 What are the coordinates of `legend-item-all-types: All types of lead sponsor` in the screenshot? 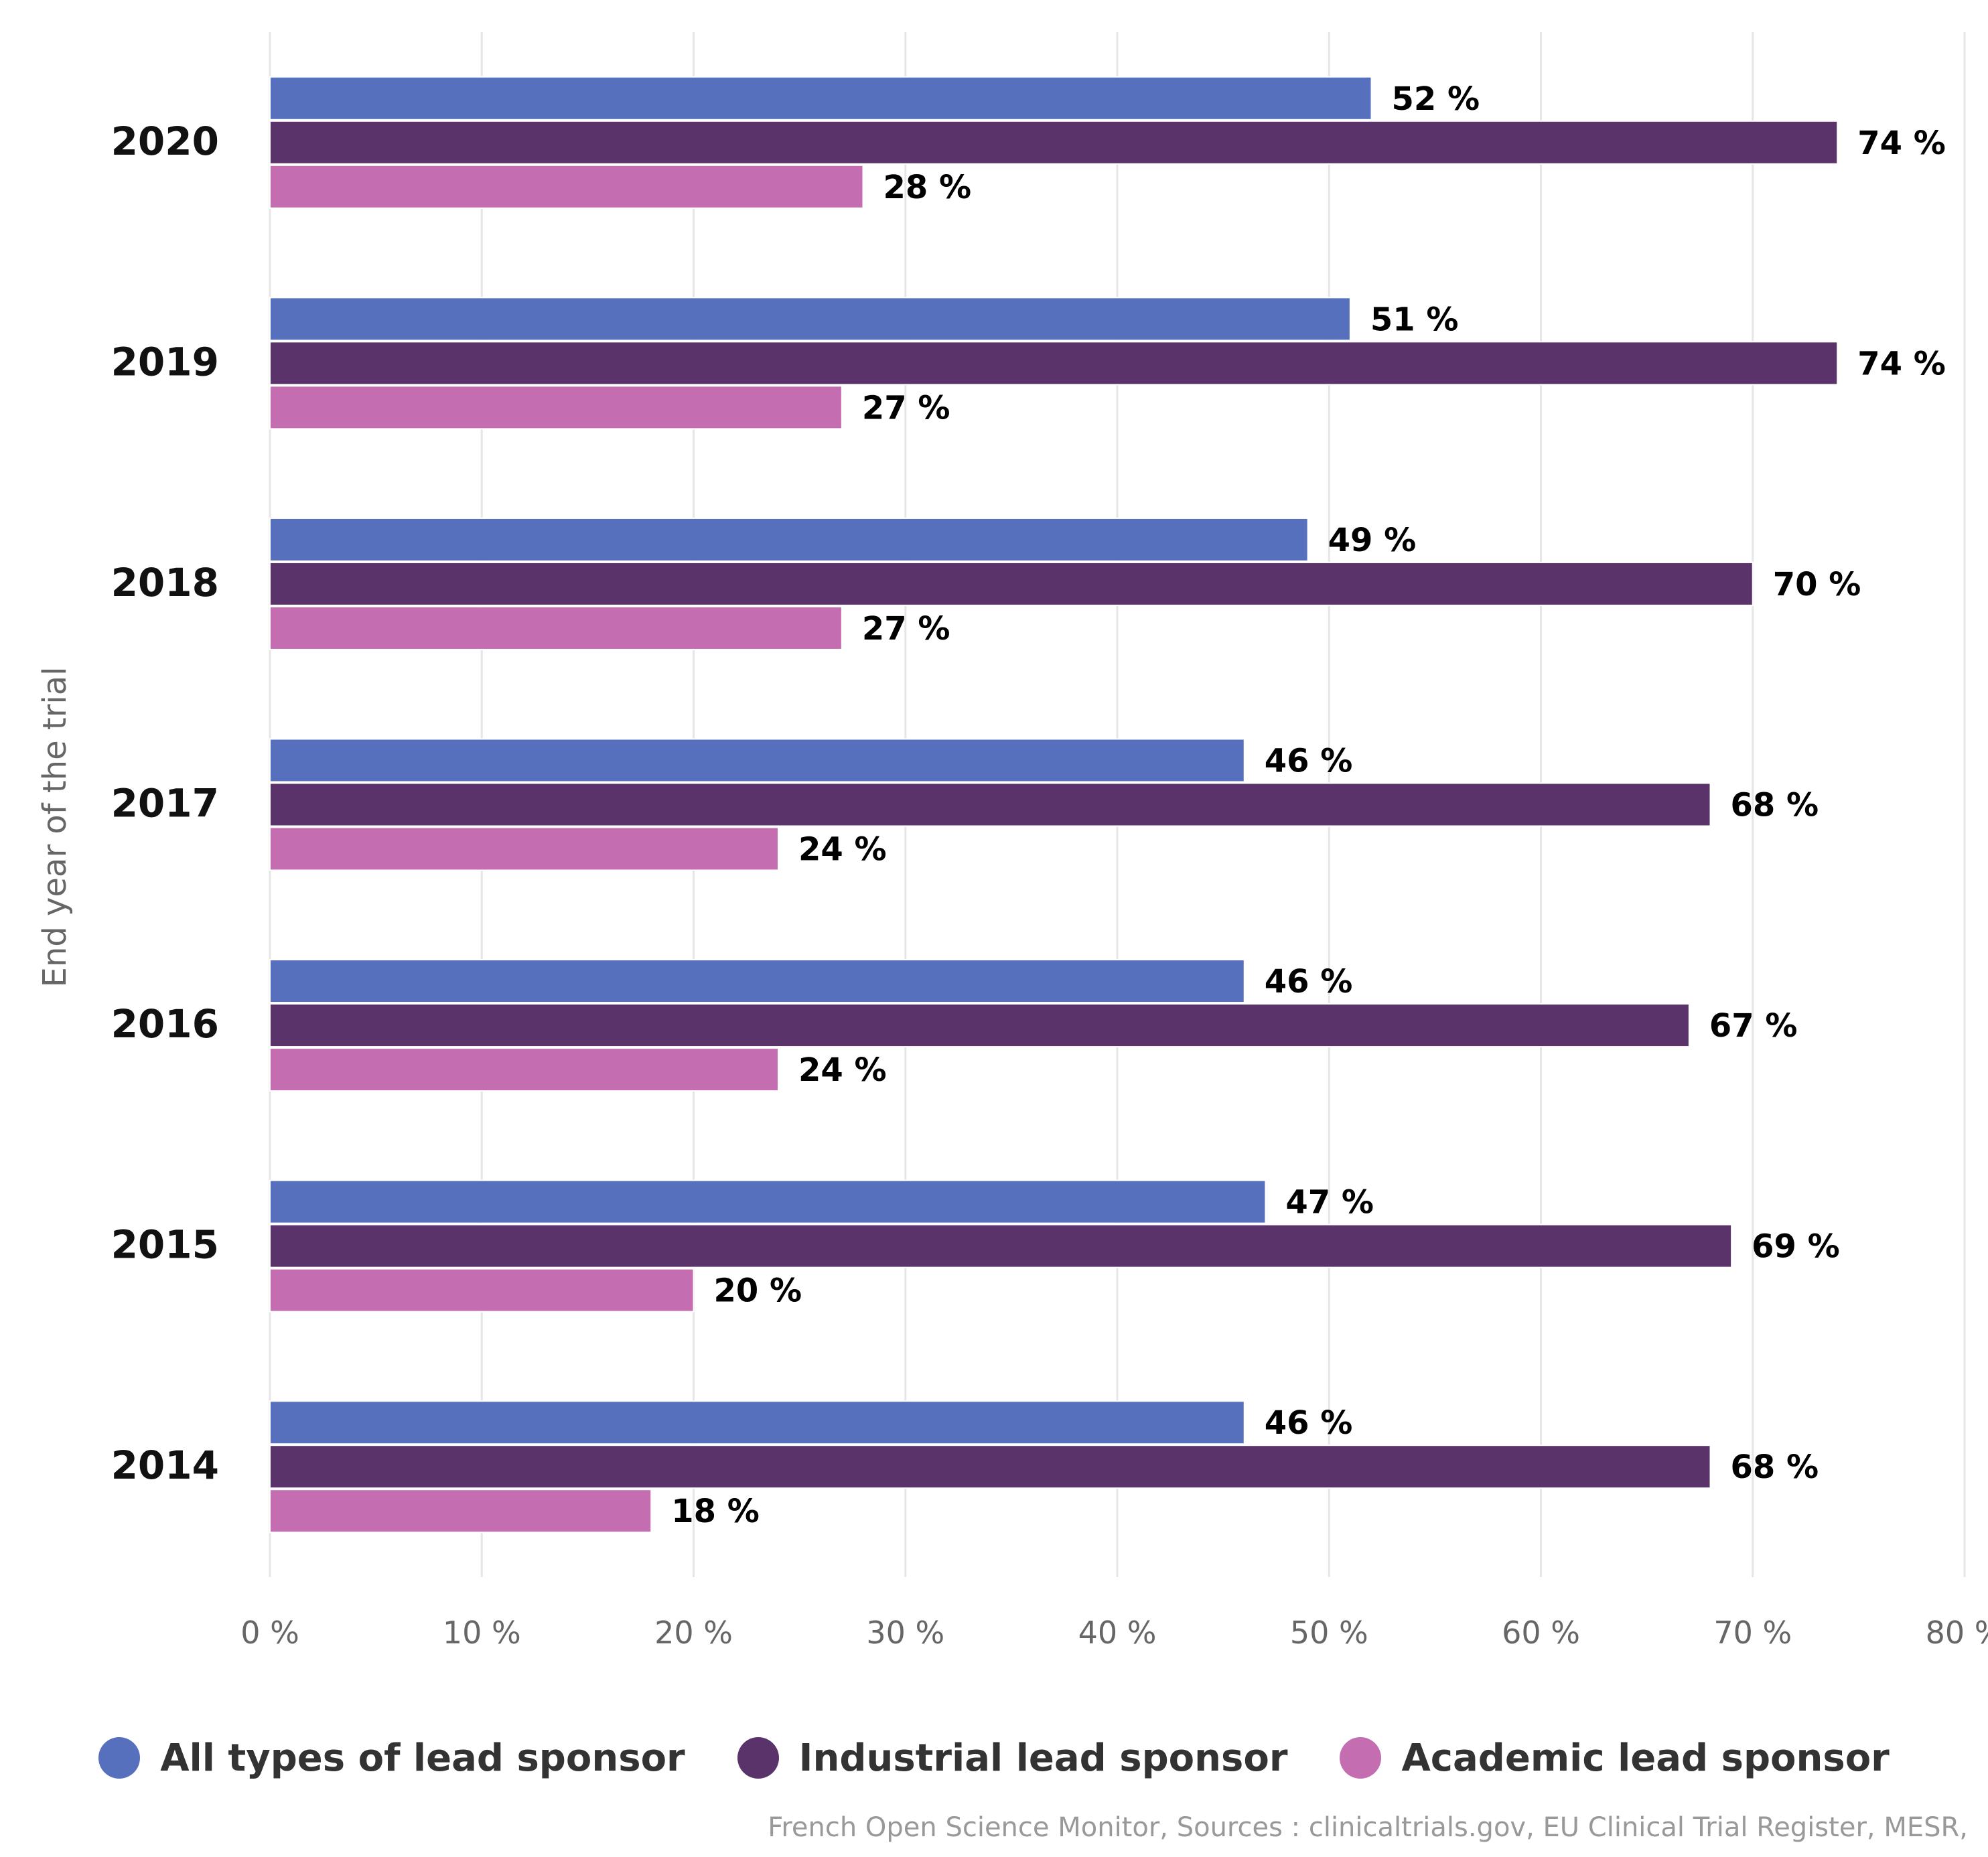 It's located at (391, 1758).